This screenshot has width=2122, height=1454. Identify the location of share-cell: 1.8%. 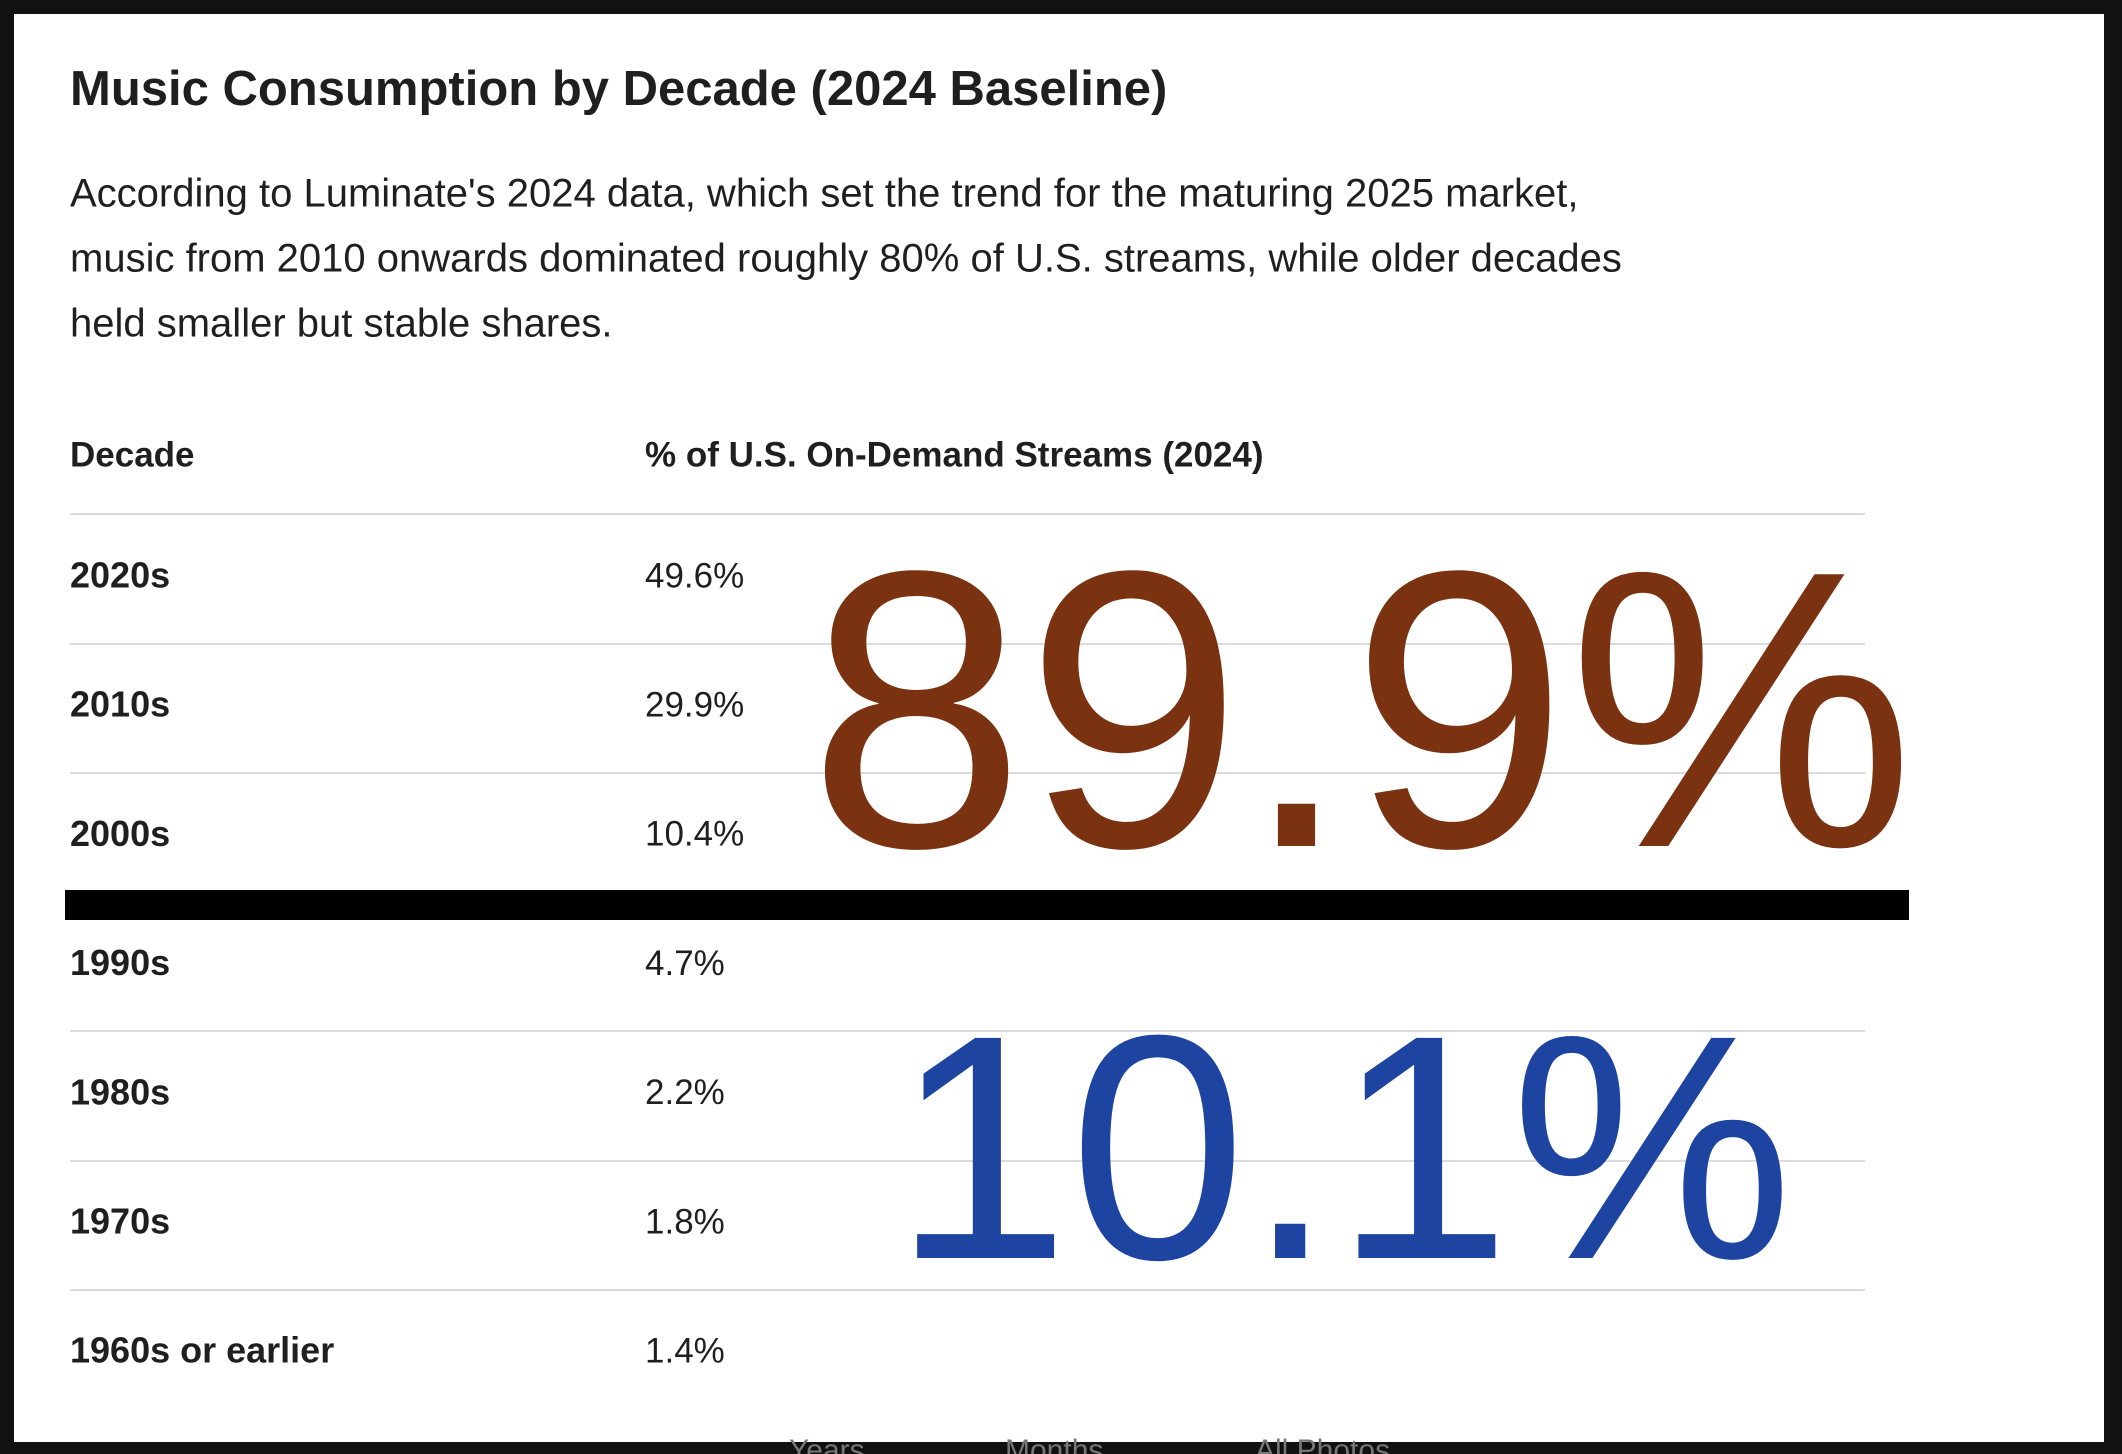
(685, 1221).